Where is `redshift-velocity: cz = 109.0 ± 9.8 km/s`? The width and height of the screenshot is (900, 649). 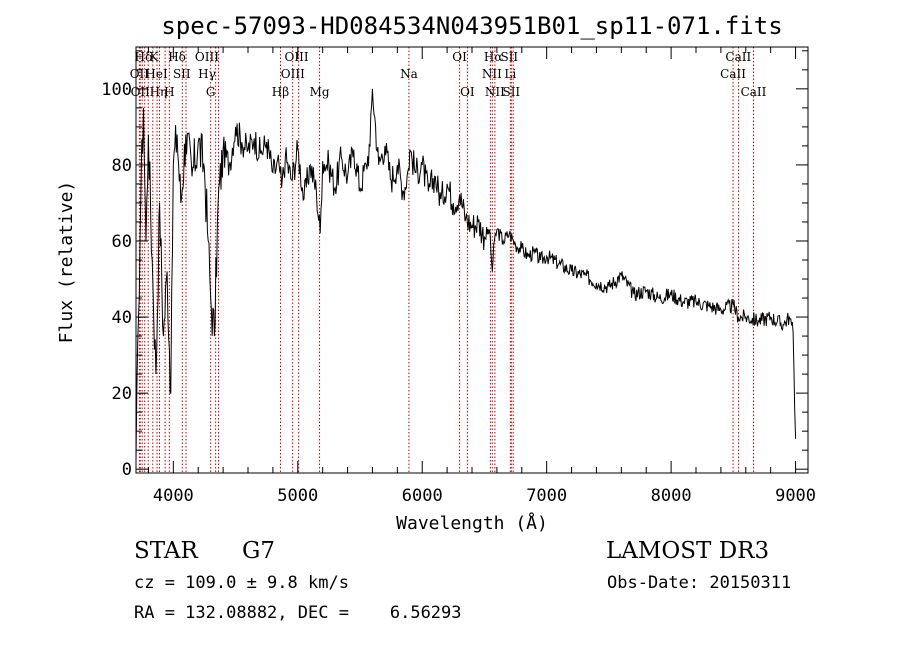
redshift-velocity: cz = 109.0 ± 9.8 km/s is located at coordinates (241, 583).